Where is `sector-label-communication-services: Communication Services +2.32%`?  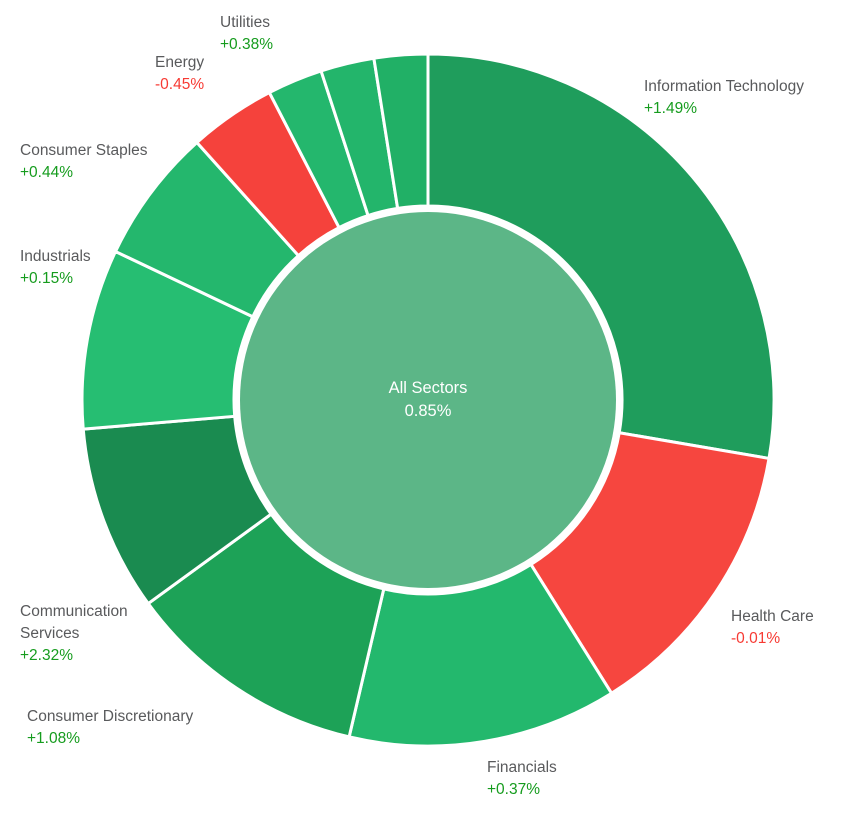
sector-label-communication-services: Communication Services +2.32% is located at coordinates (74, 634).